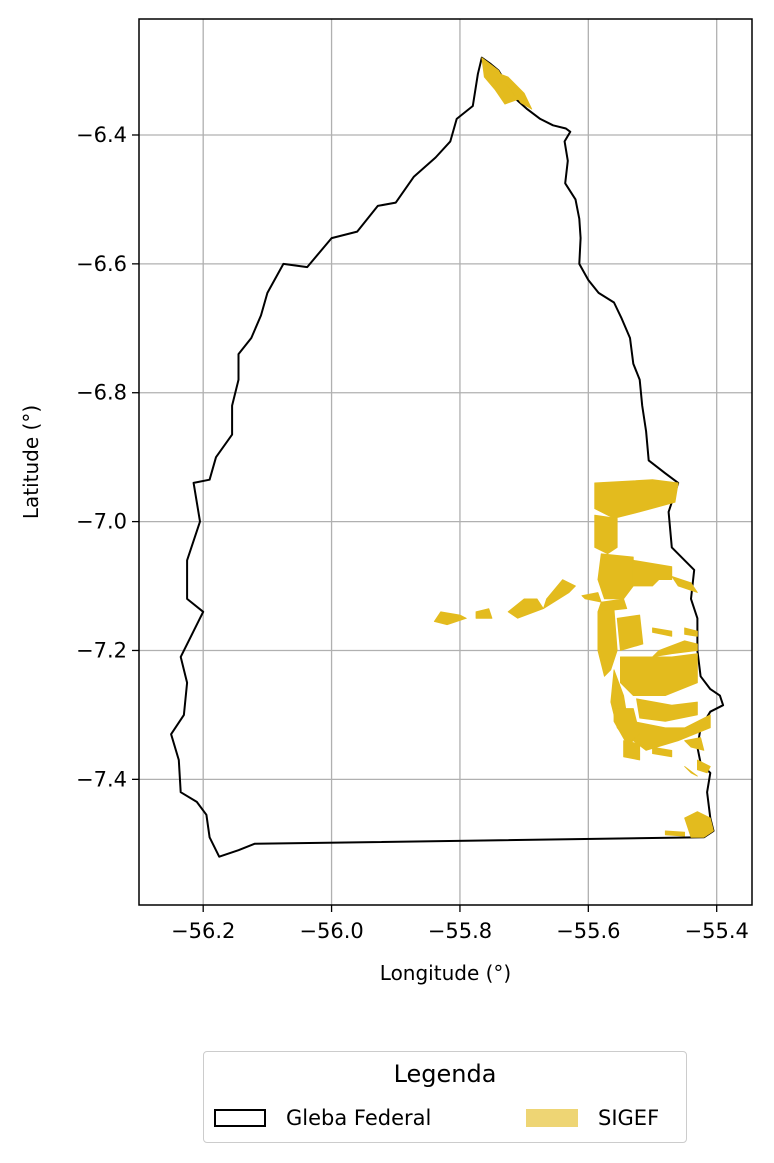 This screenshot has height=1163, width=774. I want to click on x-axis-label: Longitude (°), so click(445, 973).